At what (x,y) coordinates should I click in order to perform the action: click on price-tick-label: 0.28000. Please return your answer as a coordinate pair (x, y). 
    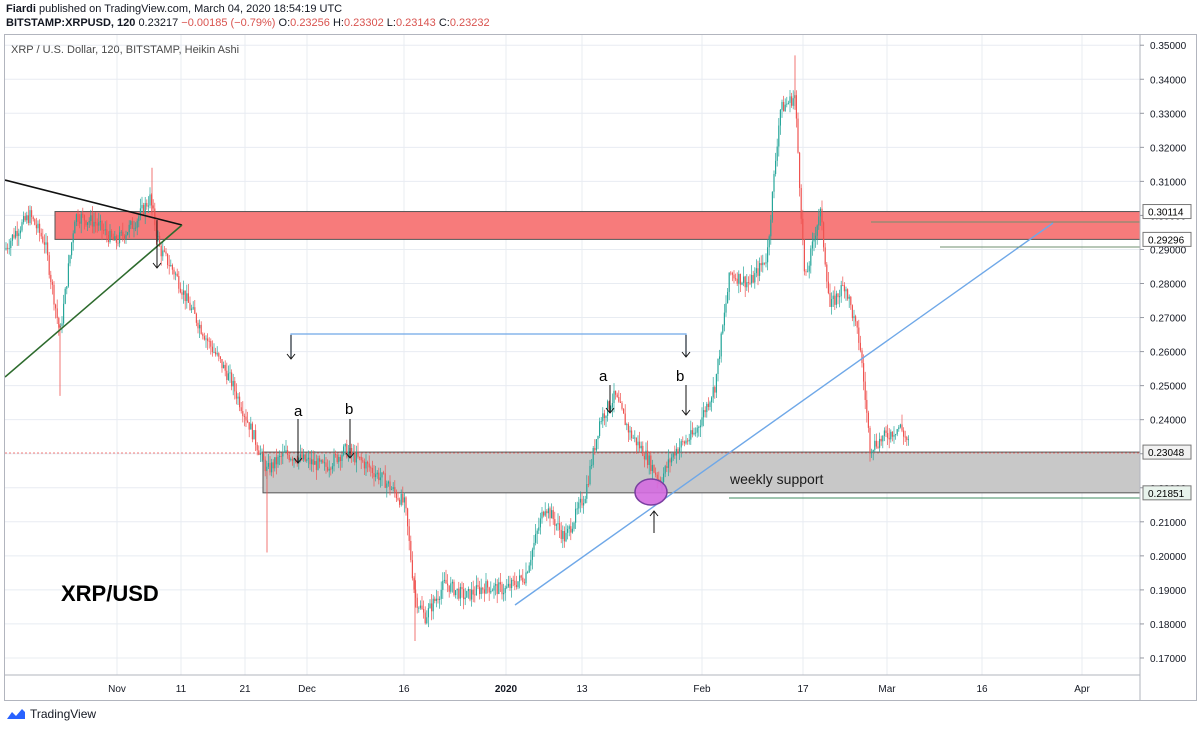
    Looking at the image, I should click on (1168, 285).